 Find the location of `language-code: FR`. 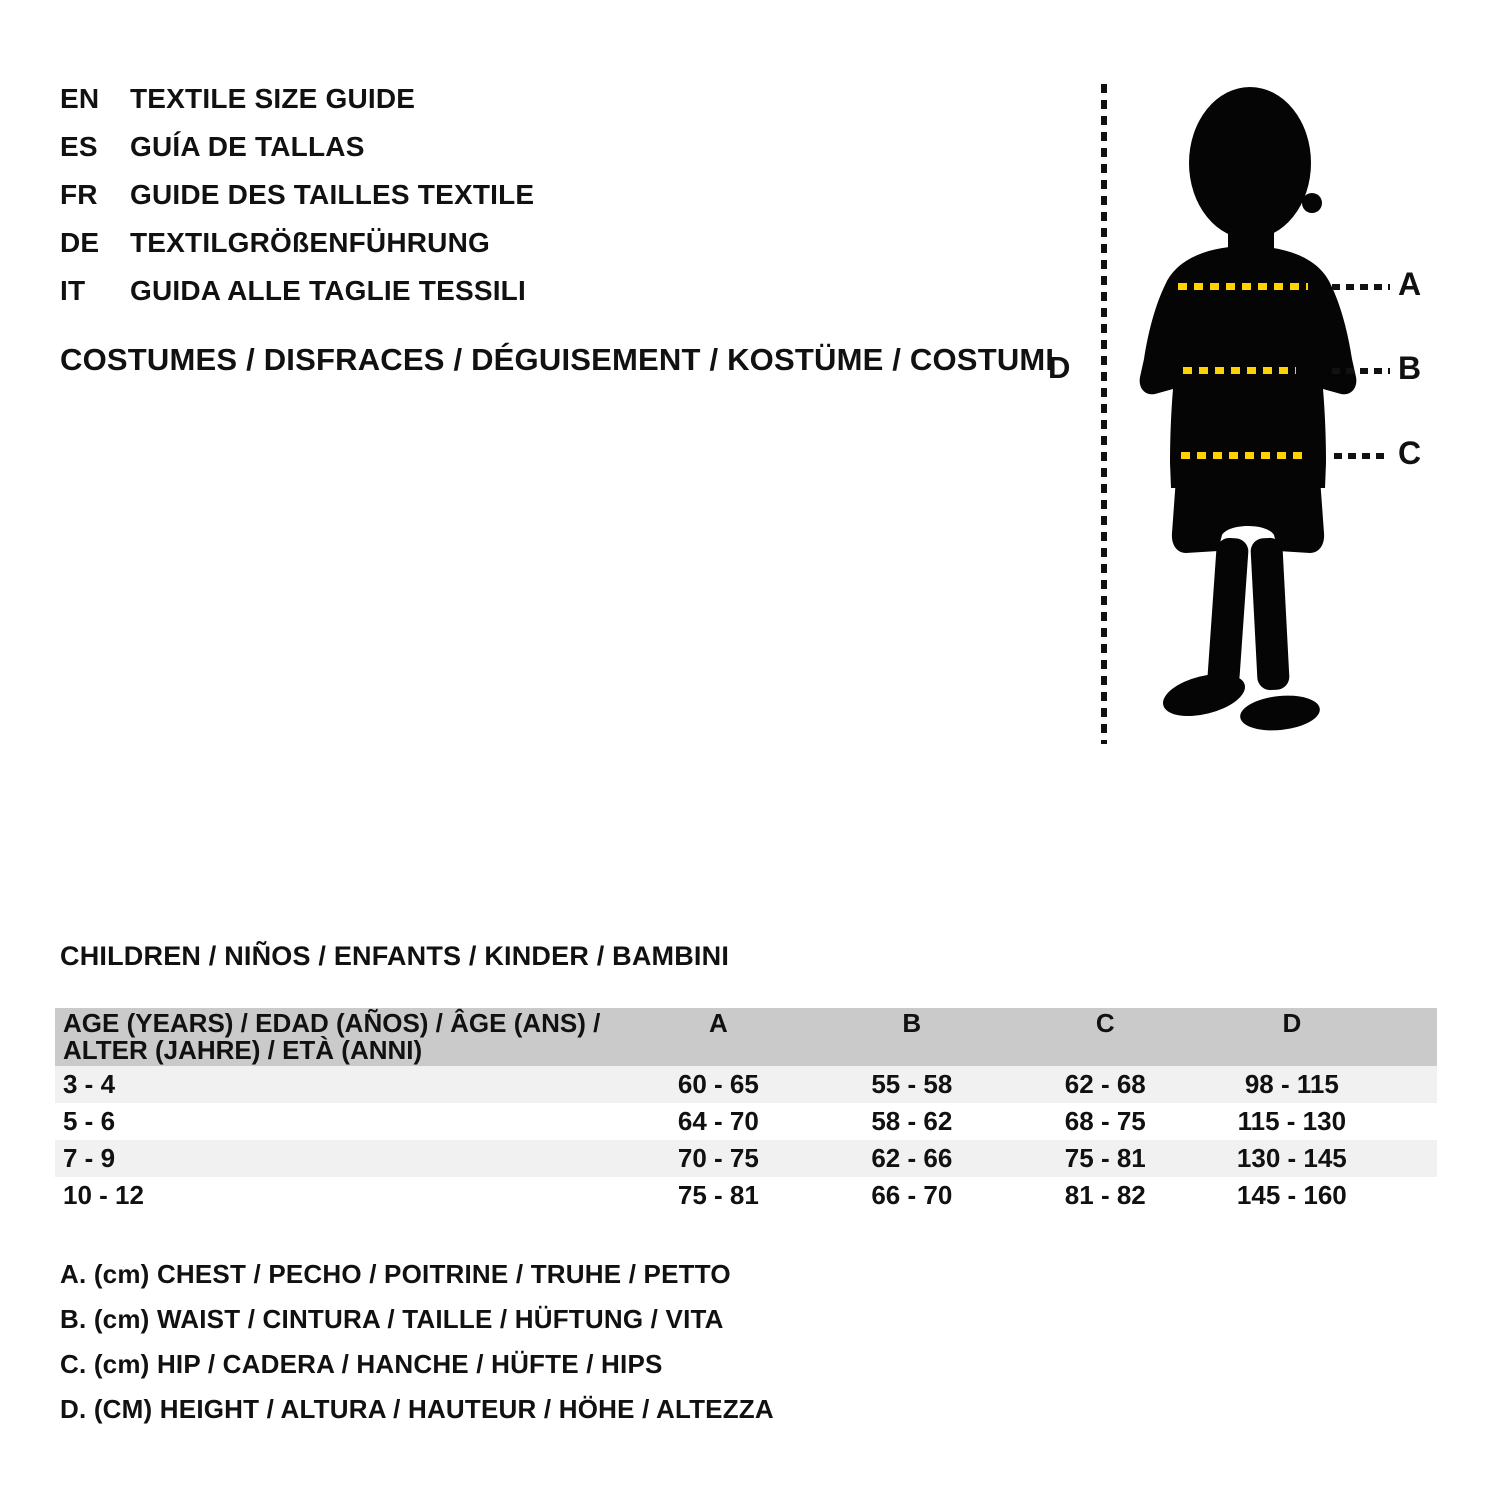

language-code: FR is located at coordinates (79, 194).